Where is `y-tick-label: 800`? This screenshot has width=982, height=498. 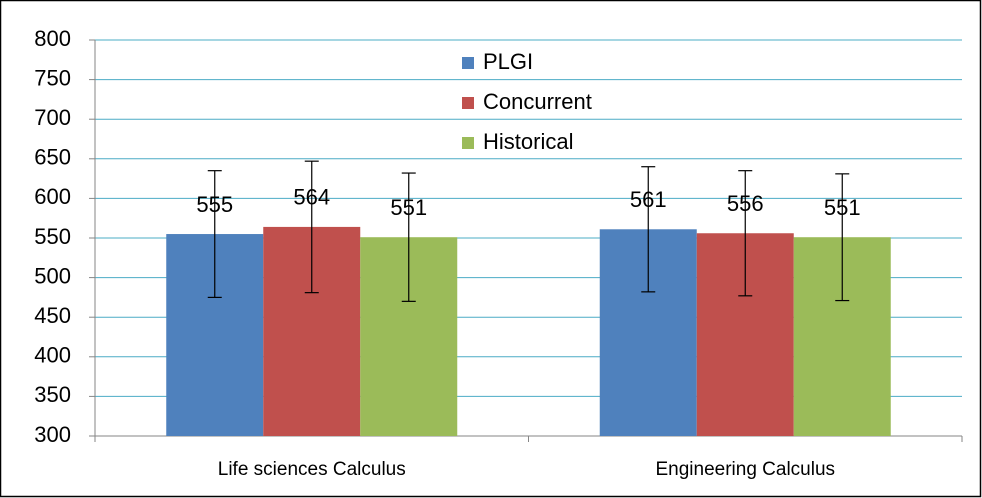 y-tick-label: 800 is located at coordinates (52, 38).